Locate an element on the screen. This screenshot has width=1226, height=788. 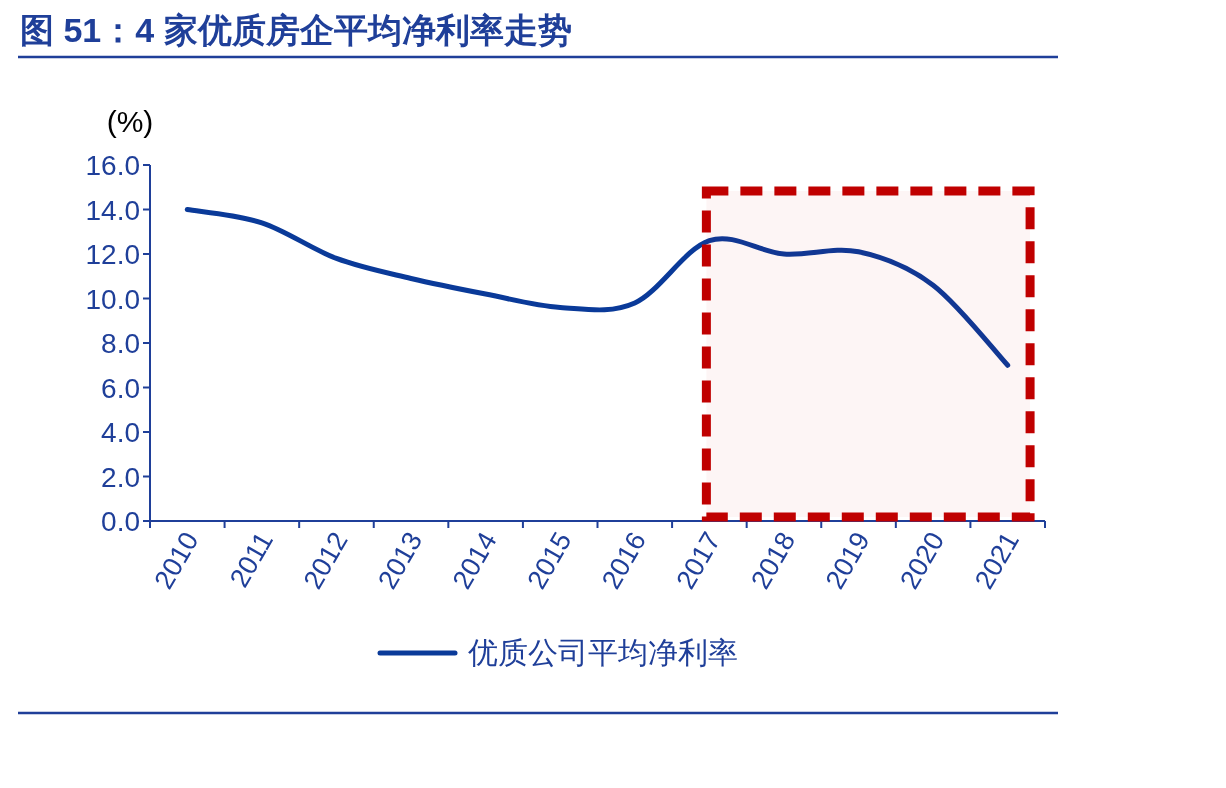
ytick: 2.0 is located at coordinates (120, 477).